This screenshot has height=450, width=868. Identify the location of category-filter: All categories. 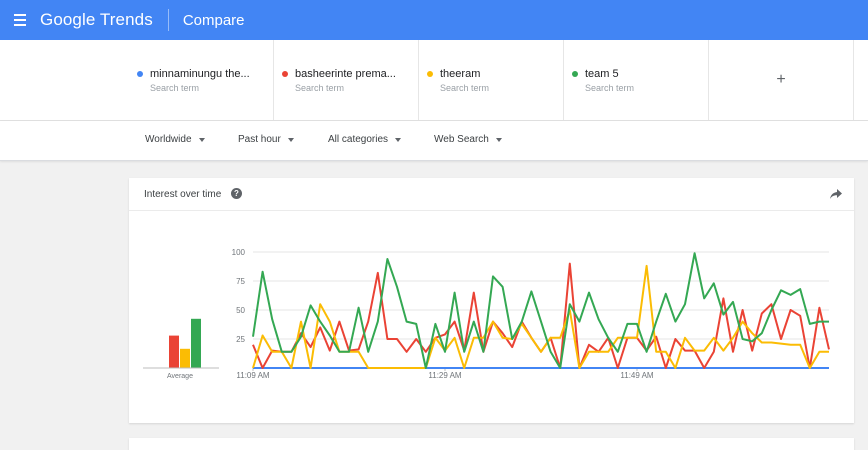
(365, 139).